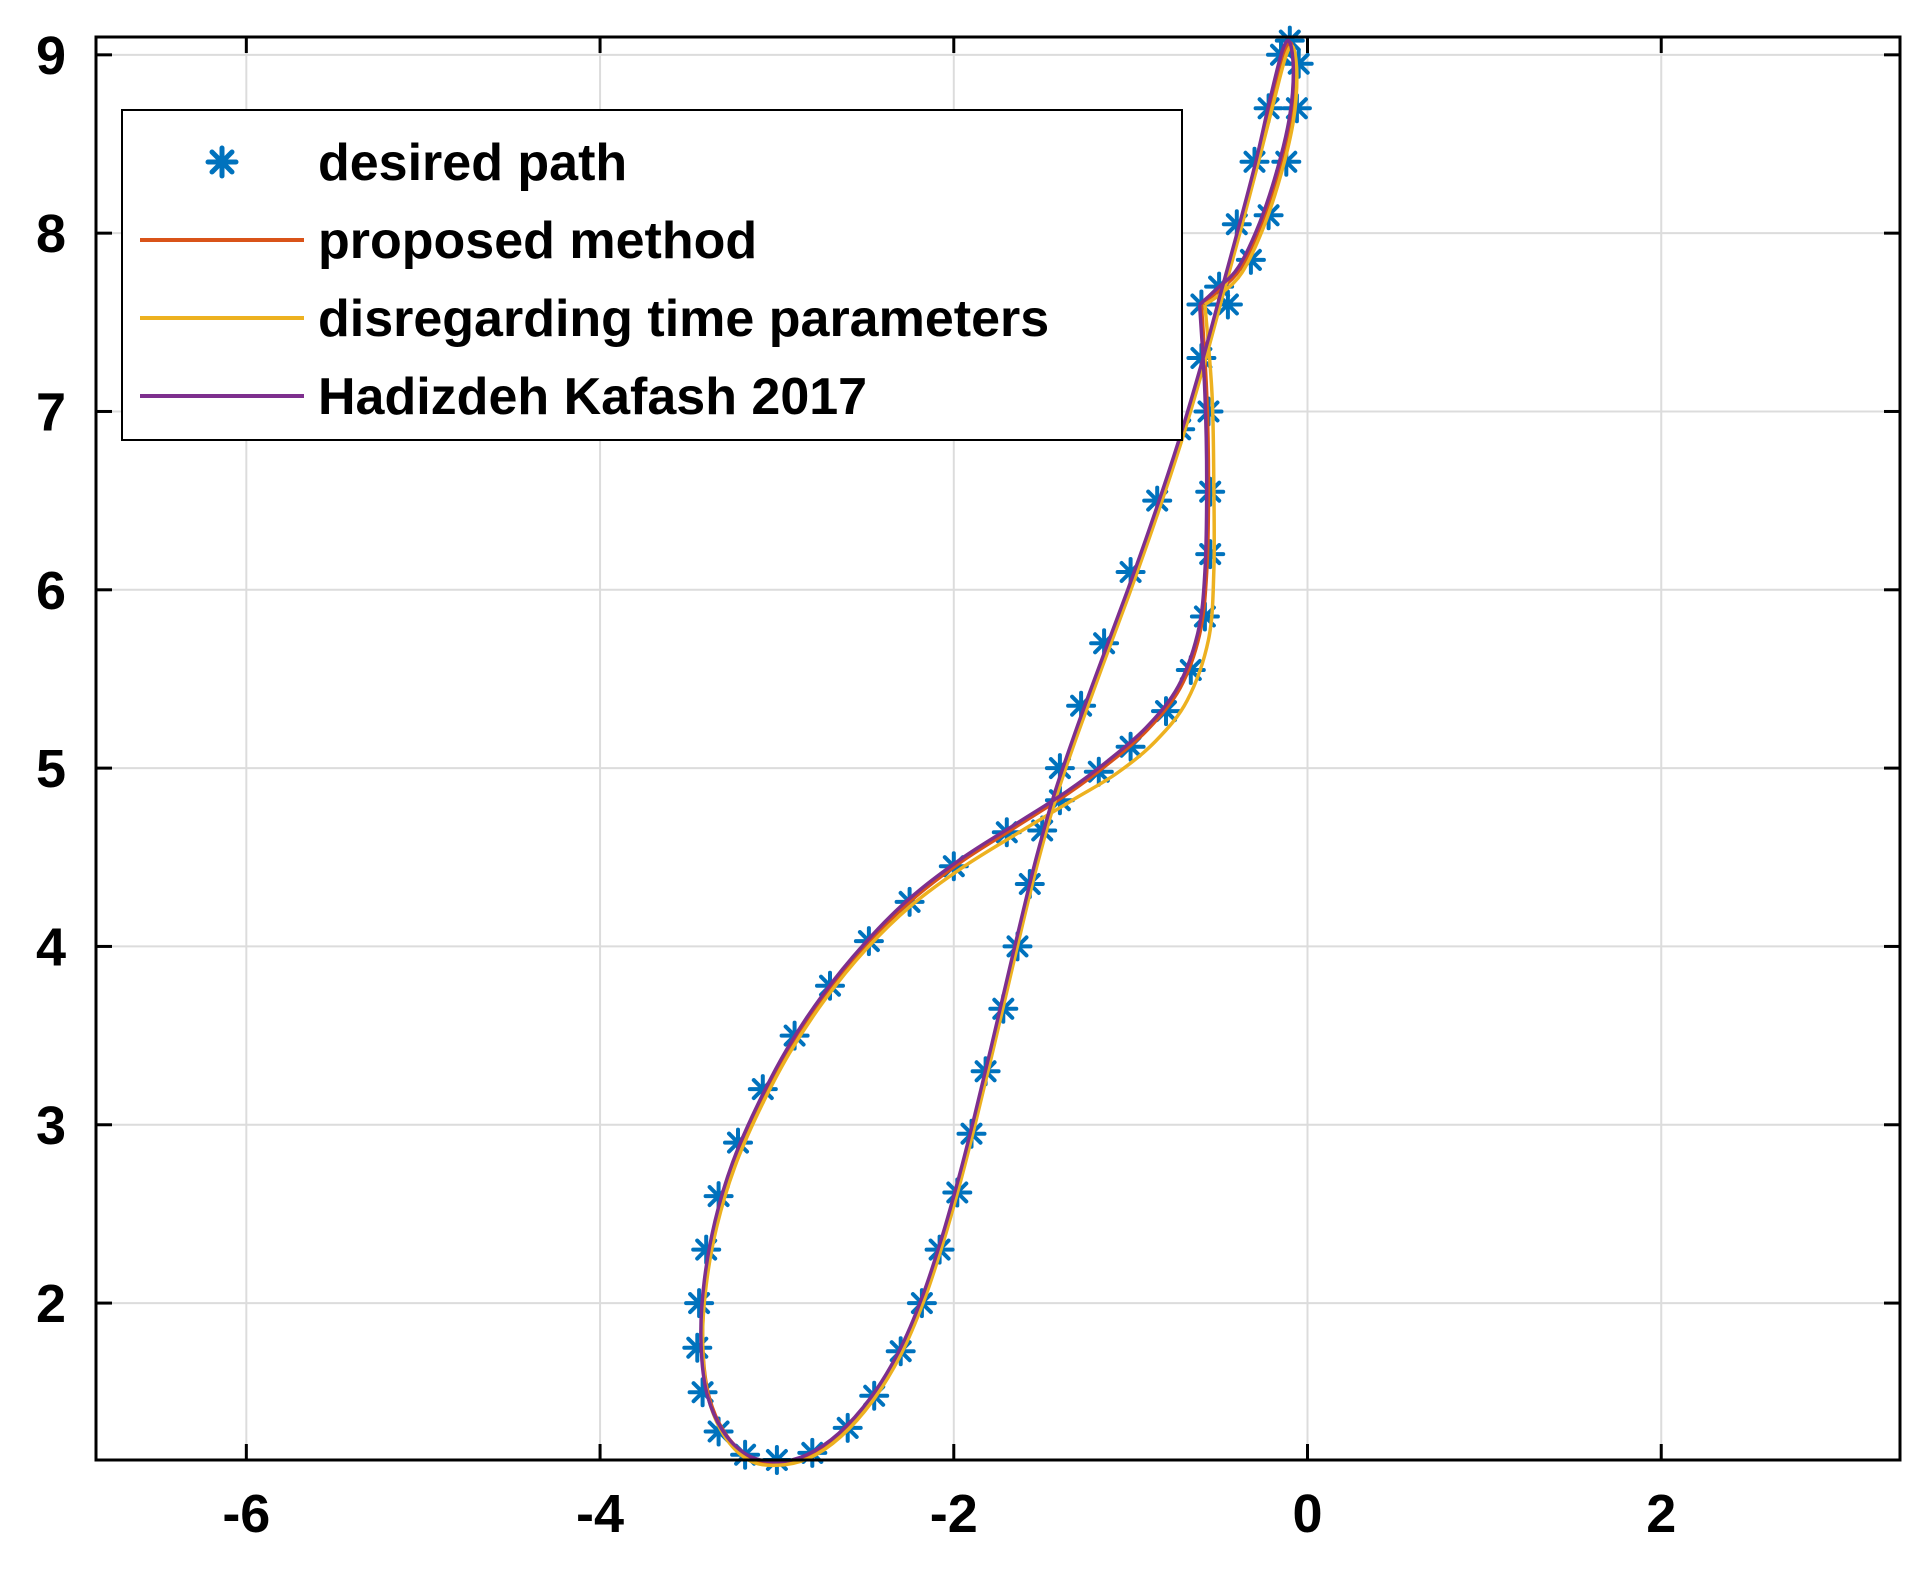 Image resolution: width=1925 pixels, height=1587 pixels. I want to click on legend-label-desired-path: desired path, so click(472, 163).